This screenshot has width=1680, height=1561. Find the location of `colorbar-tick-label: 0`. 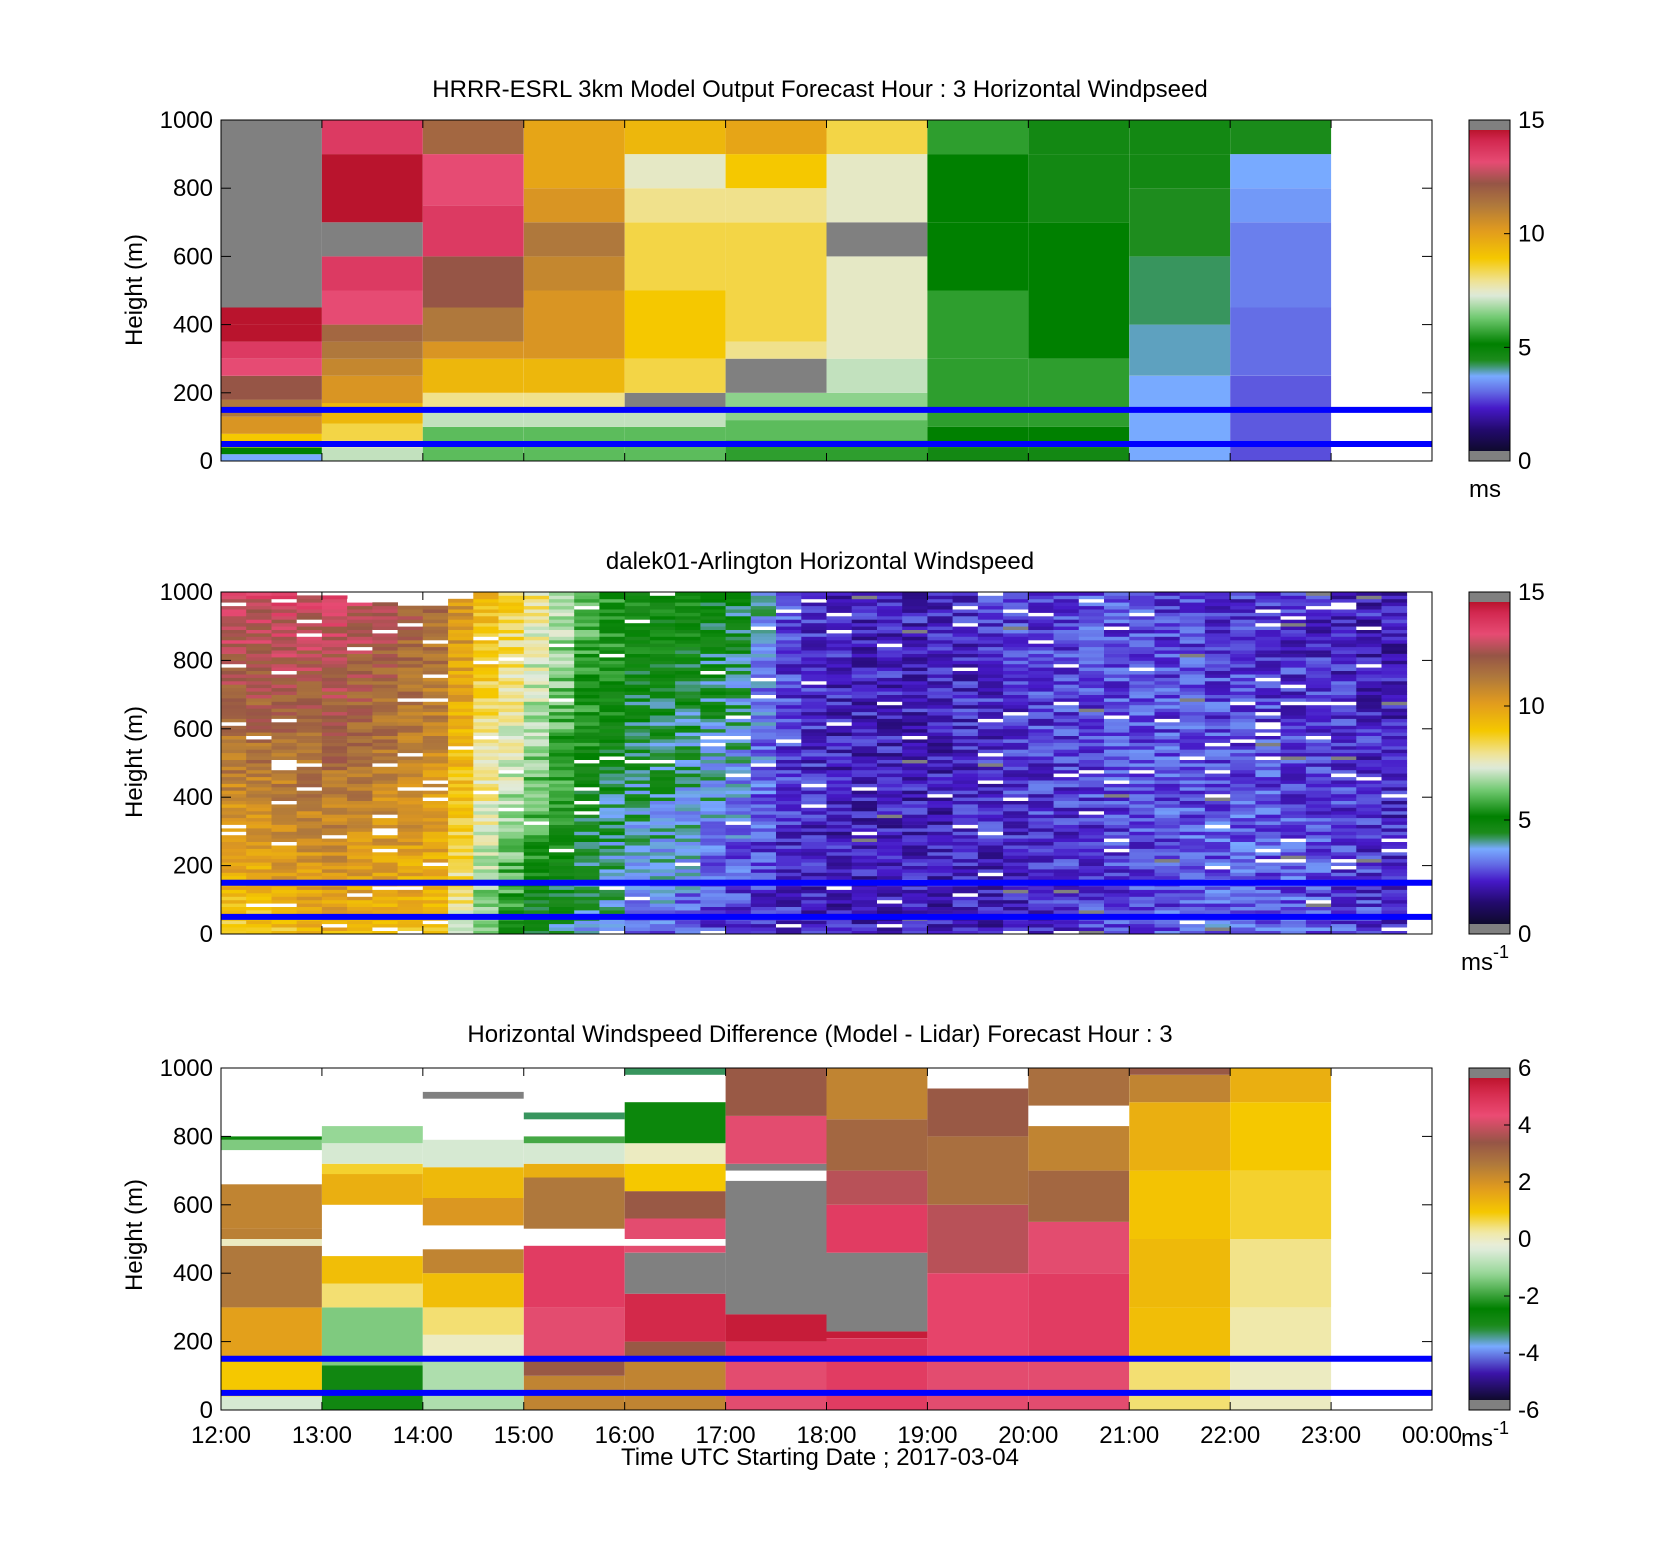

colorbar-tick-label: 0 is located at coordinates (1524, 934).